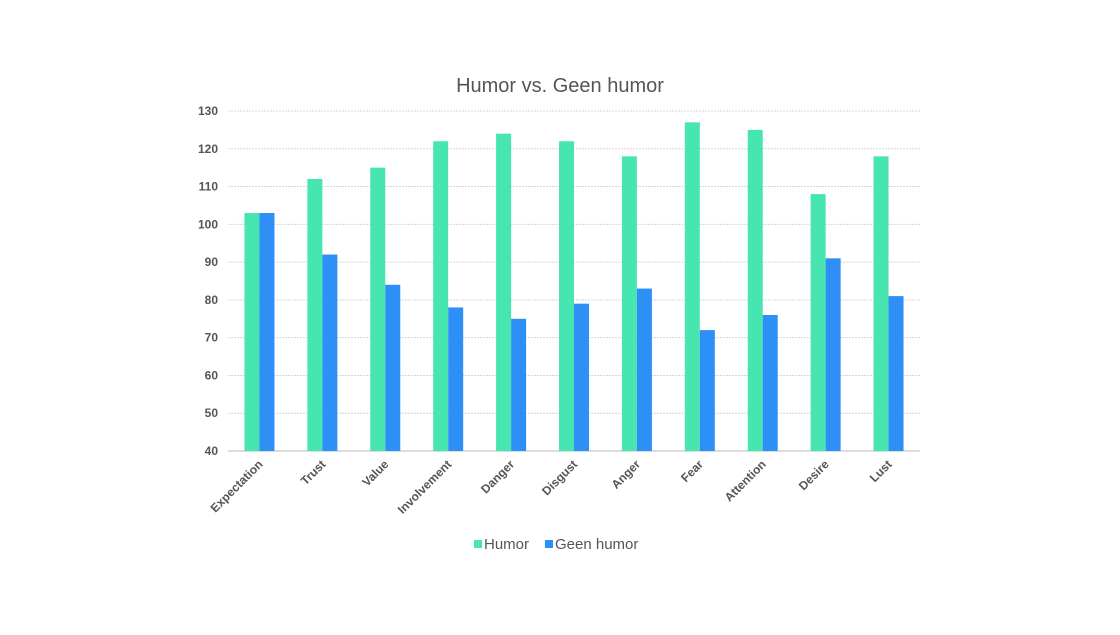 The image size is (1120, 635). Describe the element at coordinates (212, 300) in the screenshot. I see `y-tick-label: 80` at that location.